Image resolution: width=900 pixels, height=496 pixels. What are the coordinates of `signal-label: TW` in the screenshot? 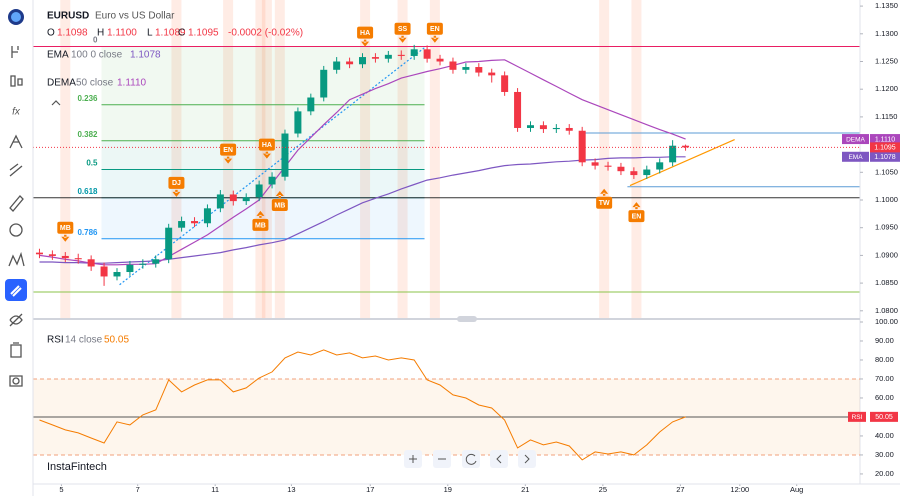 It's located at (604, 203).